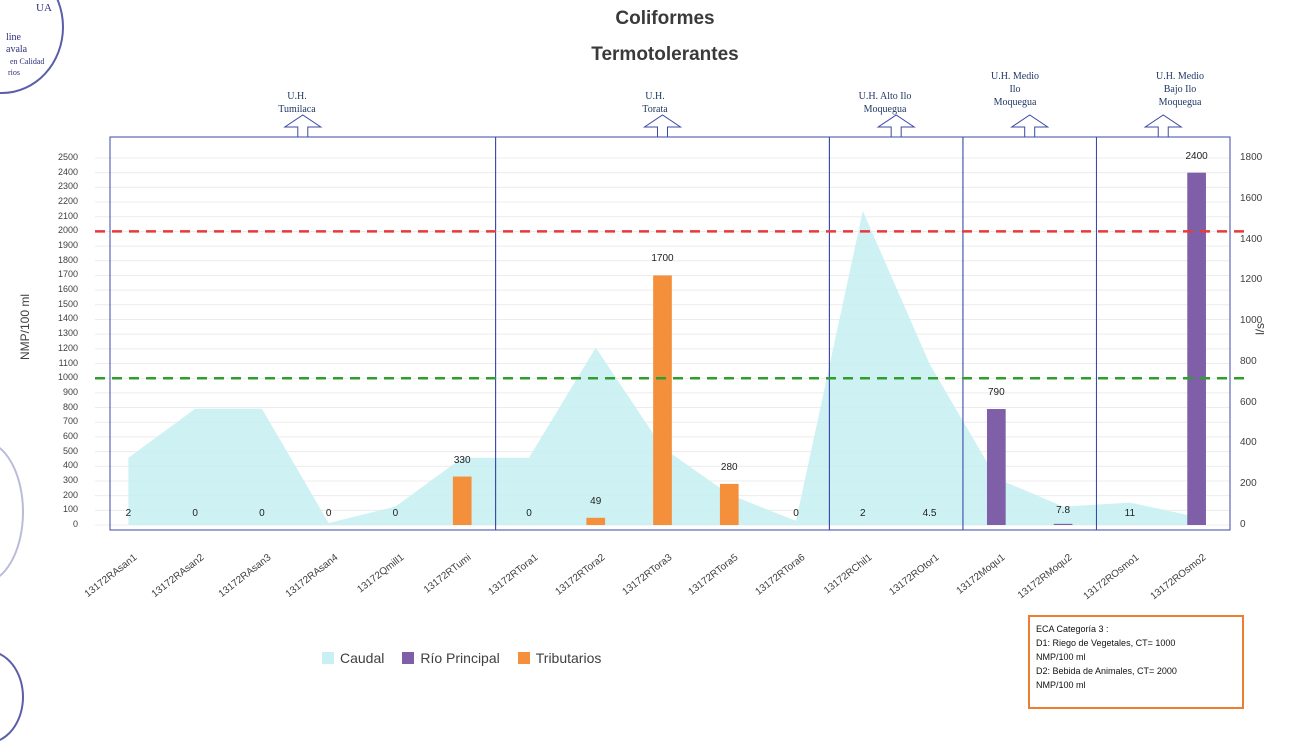 The image size is (1297, 744). What do you see at coordinates (13, 37) in the screenshot?
I see `stamp-text-1: line` at bounding box center [13, 37].